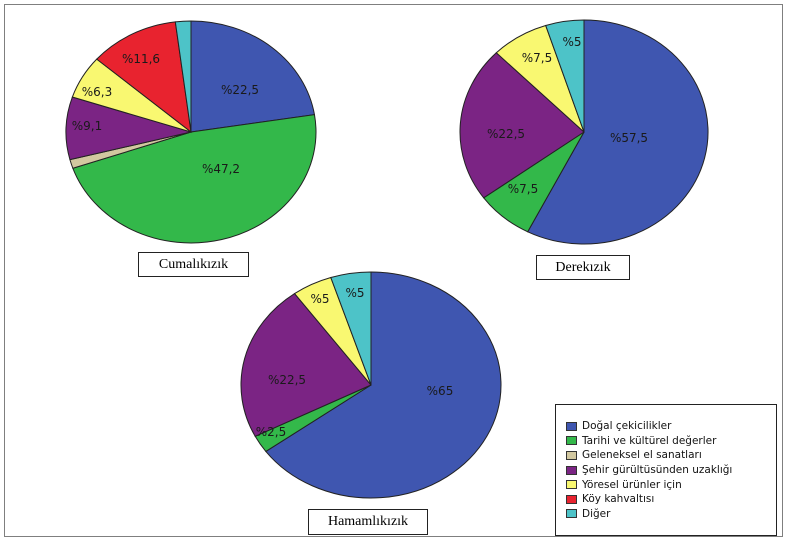 This screenshot has height=541, width=787. I want to click on legend-item-yoresel: Yöresel ürünler için, so click(671, 484).